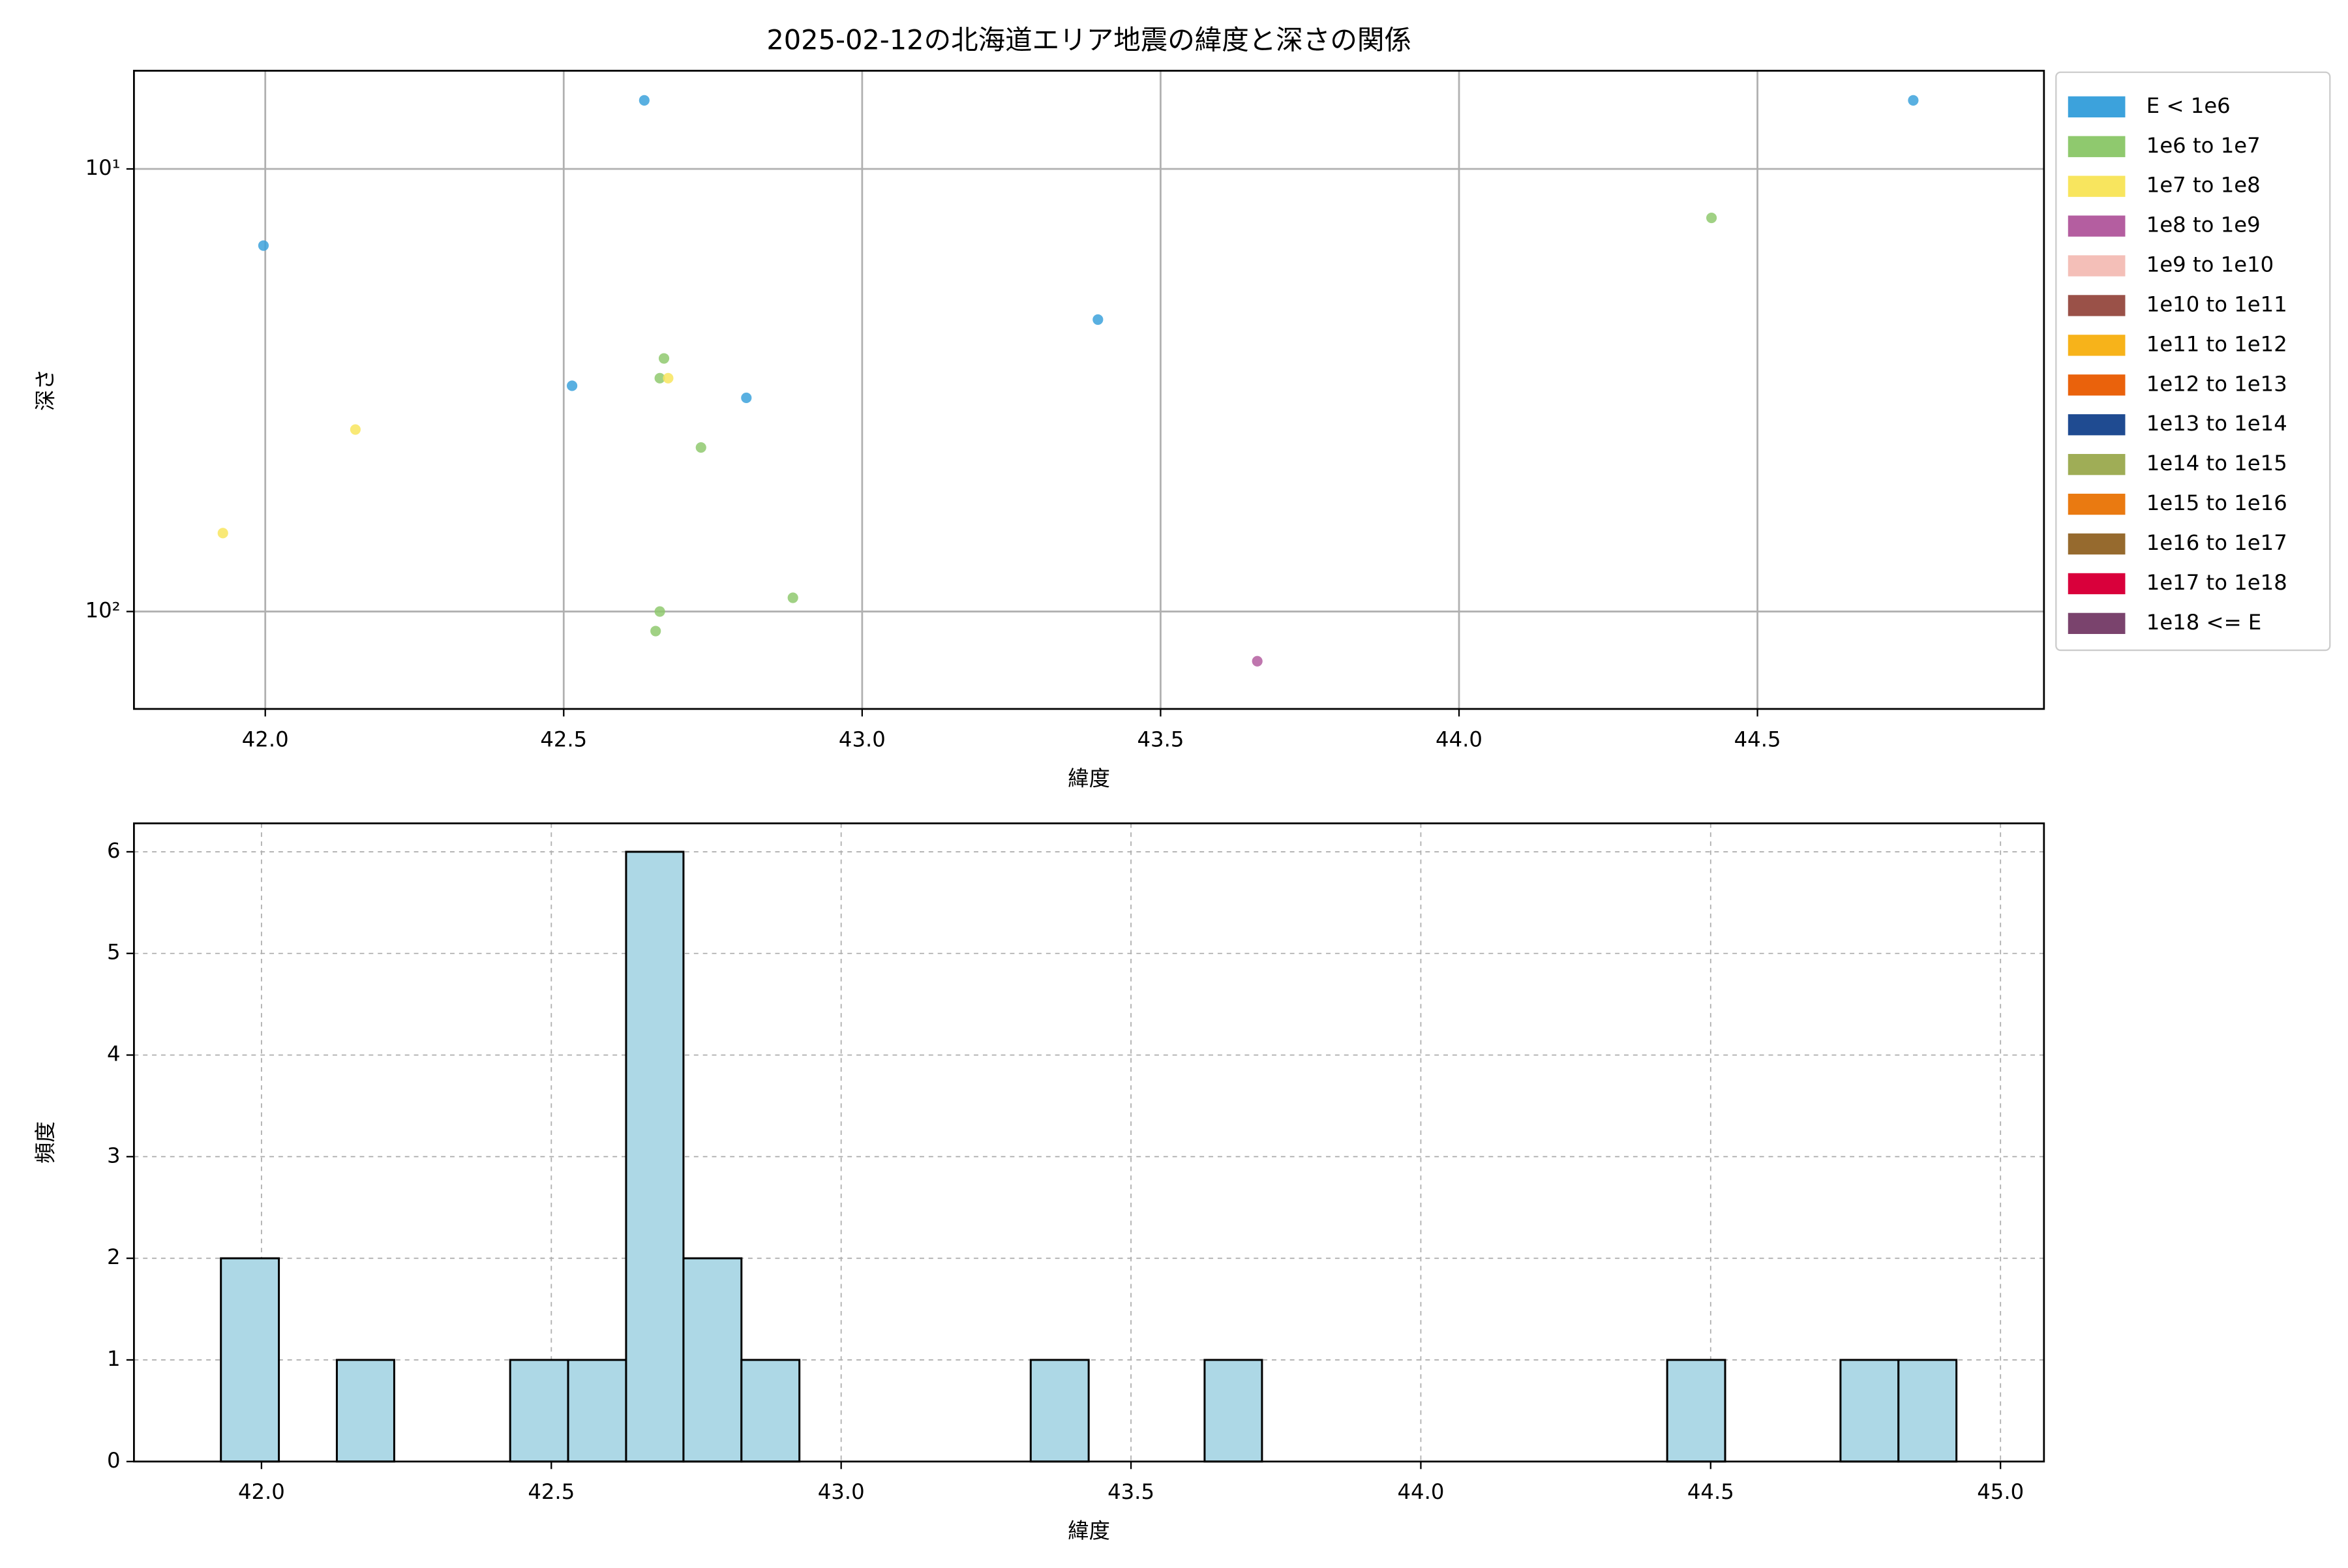 The image size is (2348, 1568). Describe the element at coordinates (114, 1358) in the screenshot. I see `y-tick-label: 1` at that location.